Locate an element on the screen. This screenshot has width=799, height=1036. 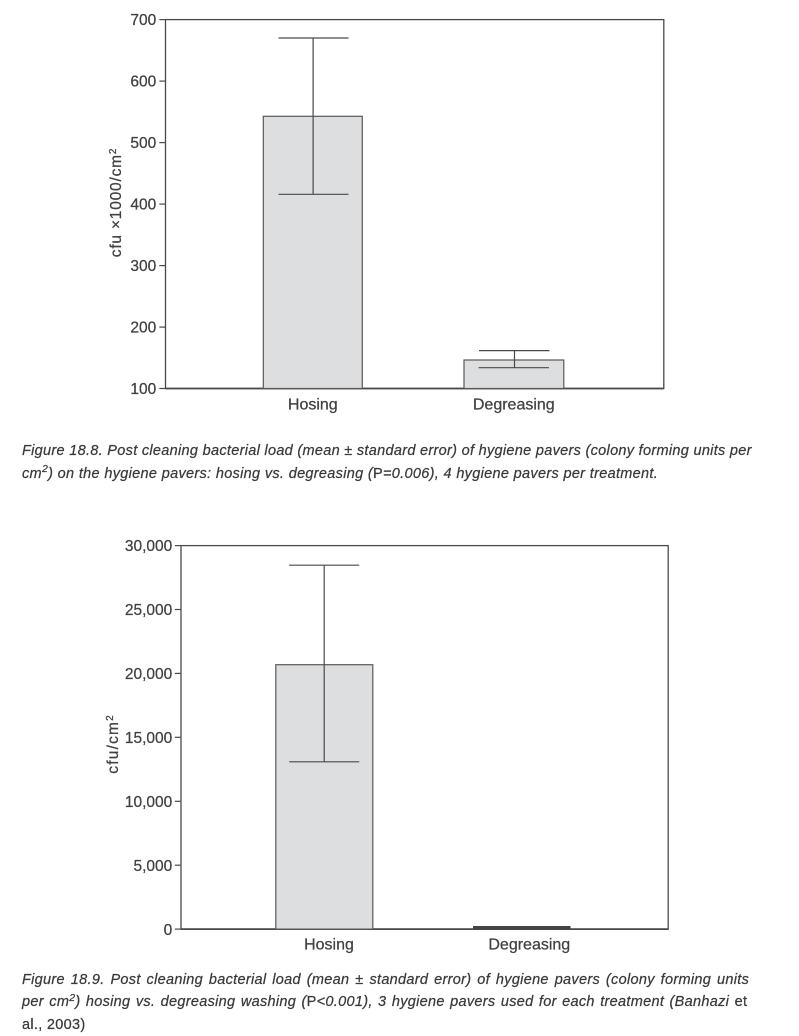
svg-text: 500 is located at coordinates (143, 143).